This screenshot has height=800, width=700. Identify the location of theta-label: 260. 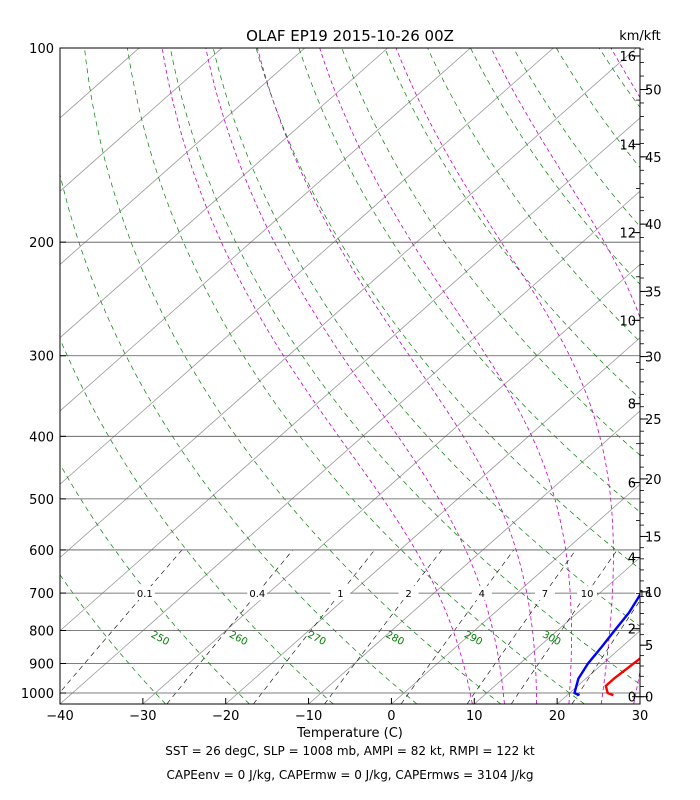
(238, 638).